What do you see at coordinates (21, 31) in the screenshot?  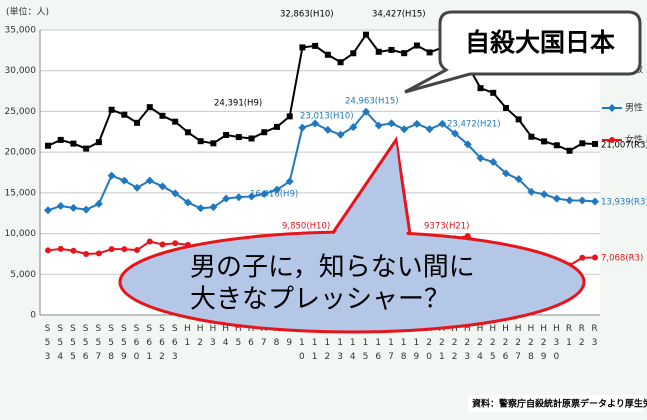 I see `y-tick-label: 35,000` at bounding box center [21, 31].